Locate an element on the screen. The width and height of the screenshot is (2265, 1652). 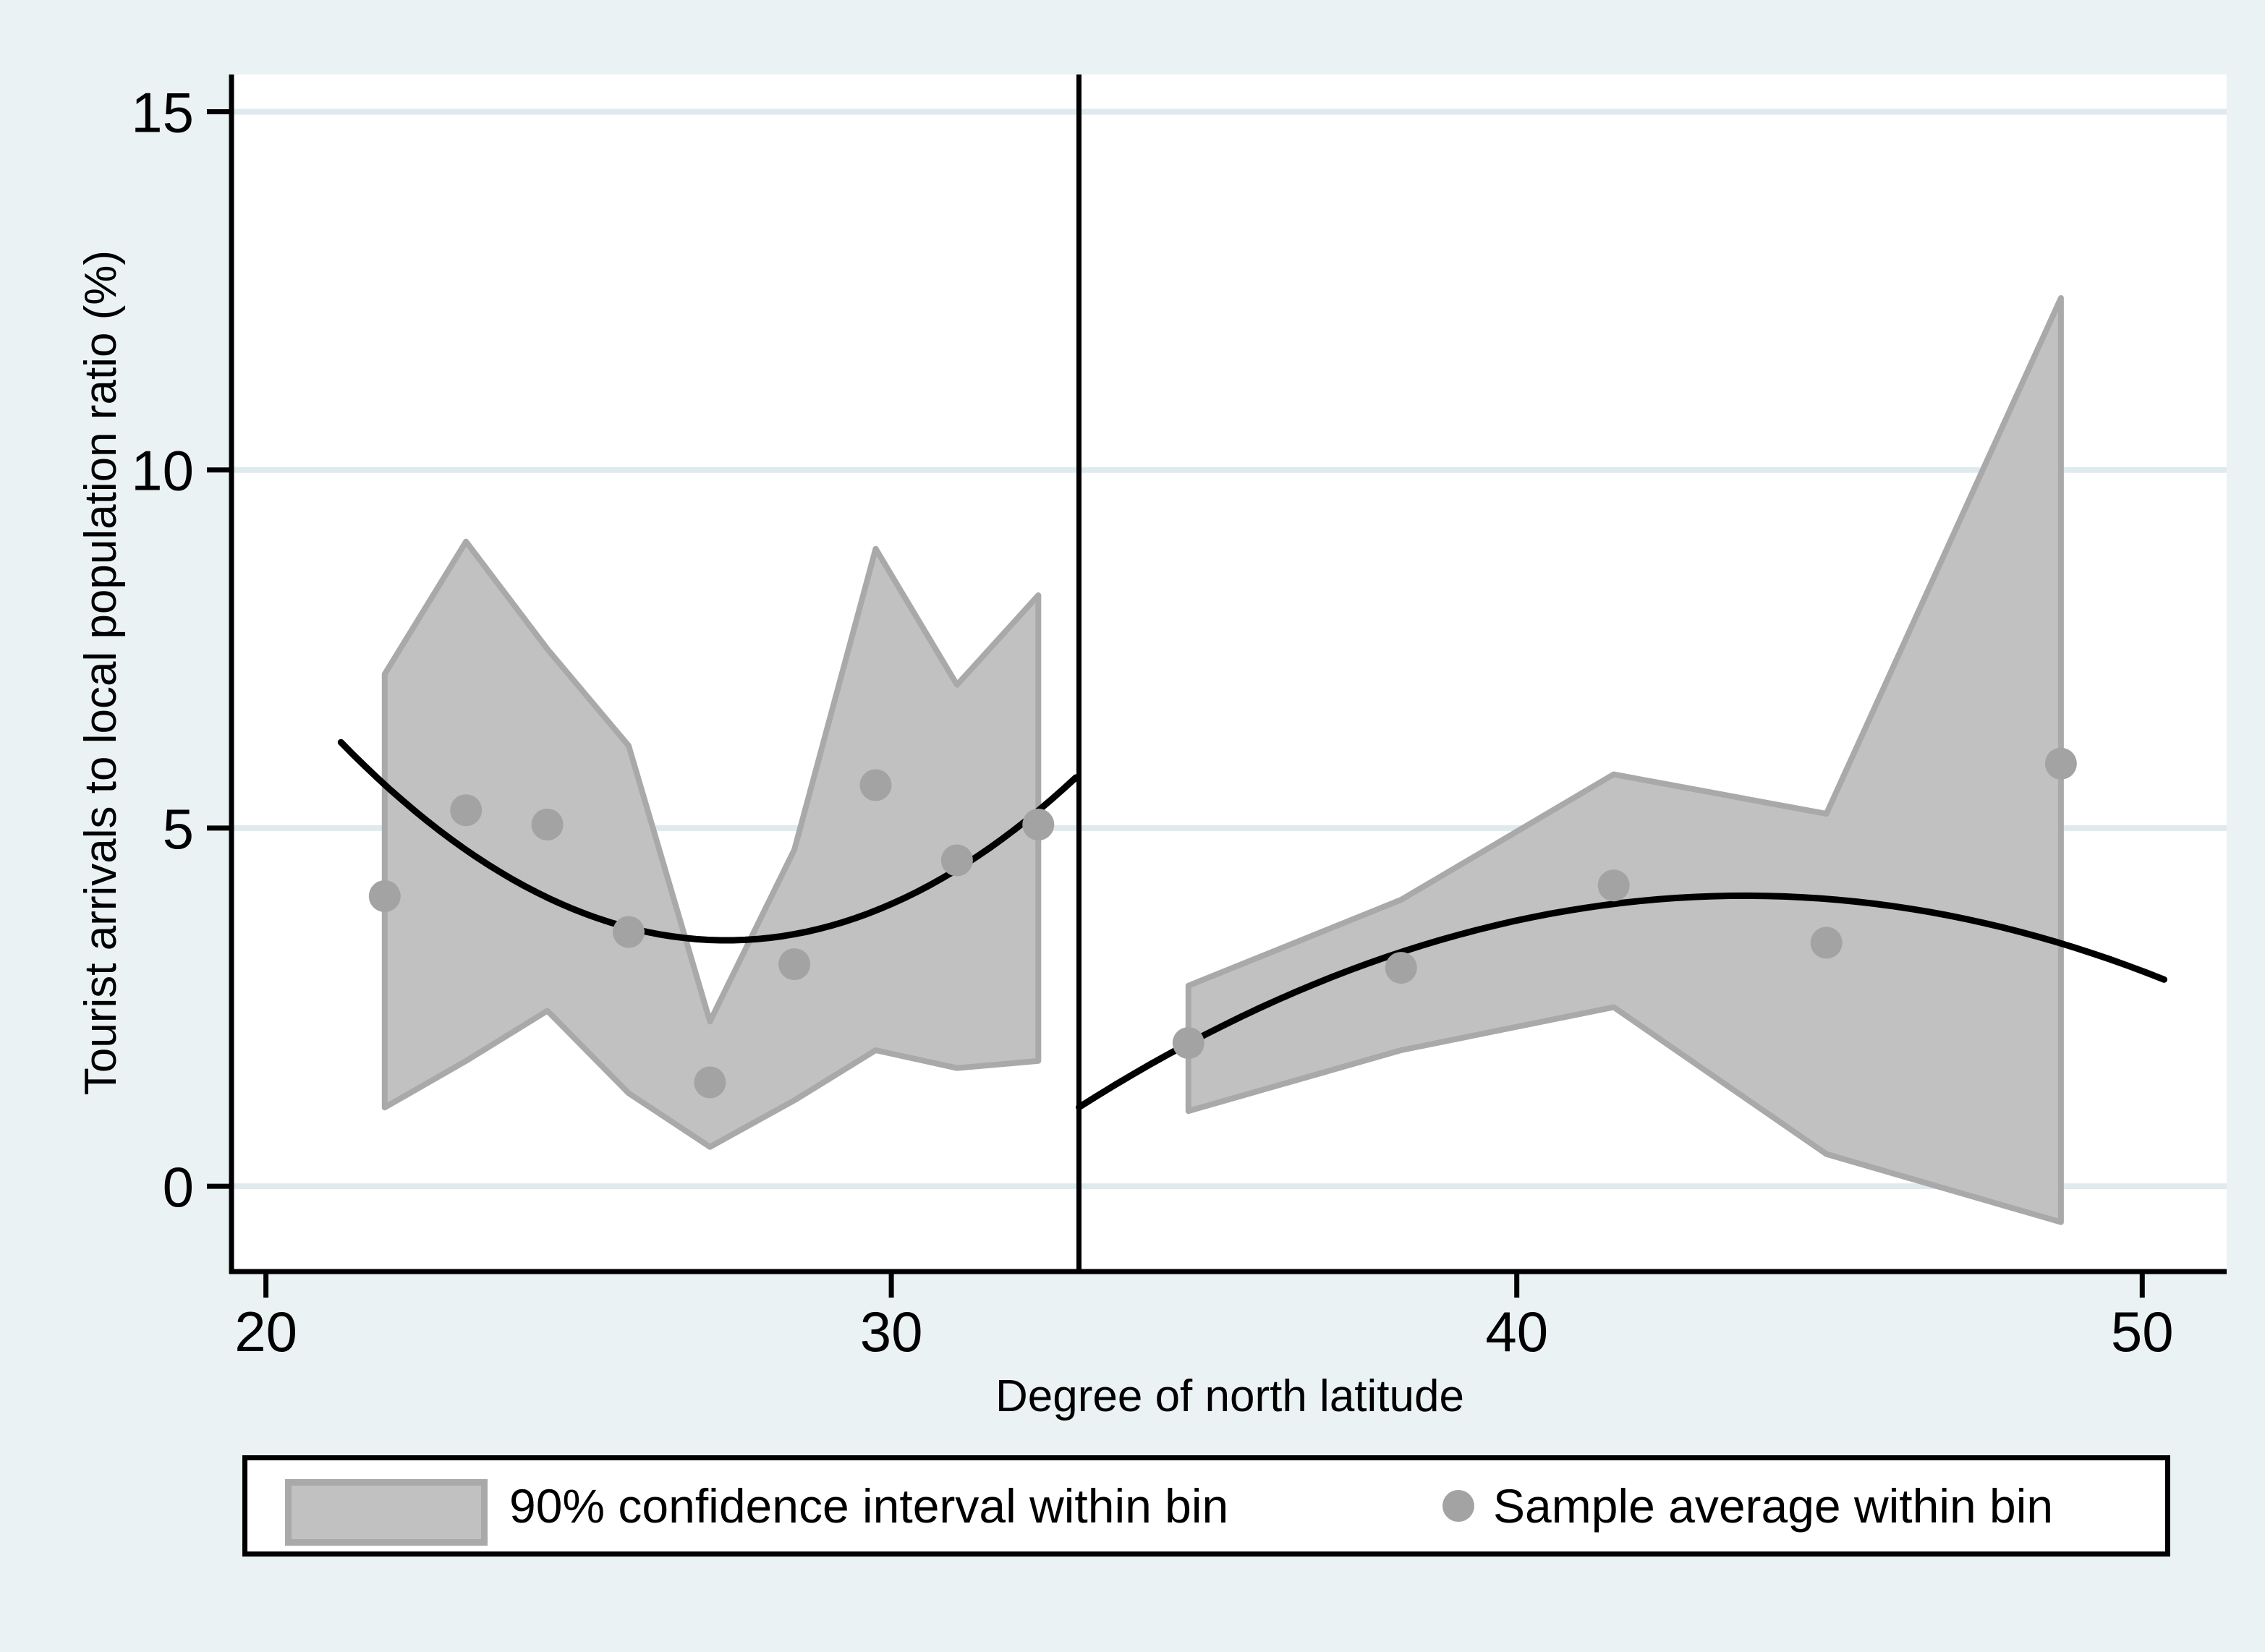
y-tick-label-10: 10 is located at coordinates (162, 471).